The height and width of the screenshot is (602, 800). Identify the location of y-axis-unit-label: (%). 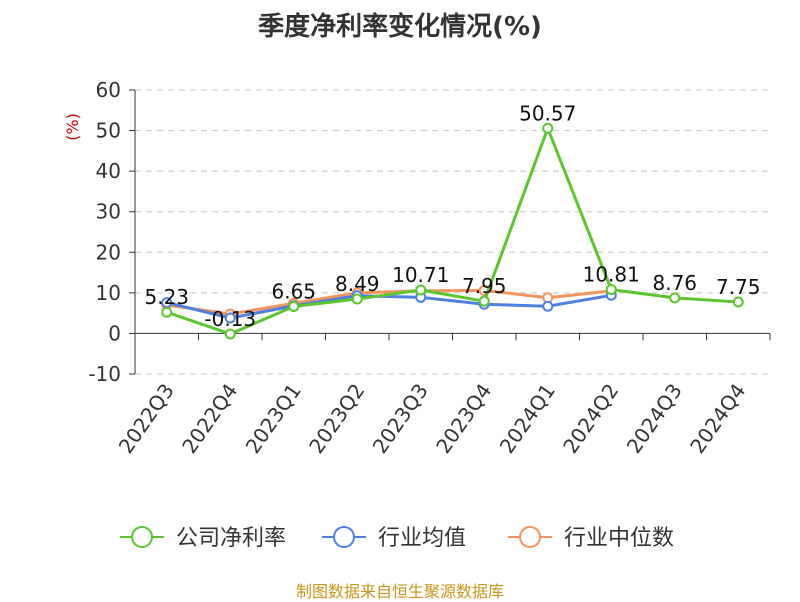
(72, 127).